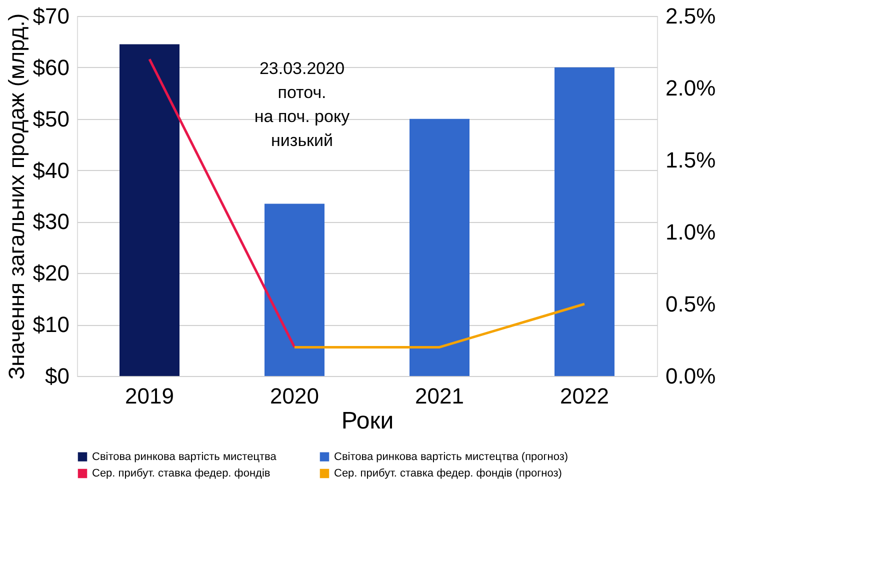 This screenshot has width=873, height=573. I want to click on legend-label: Світова ринкова вартість мистецтва (прогноз), so click(451, 456).